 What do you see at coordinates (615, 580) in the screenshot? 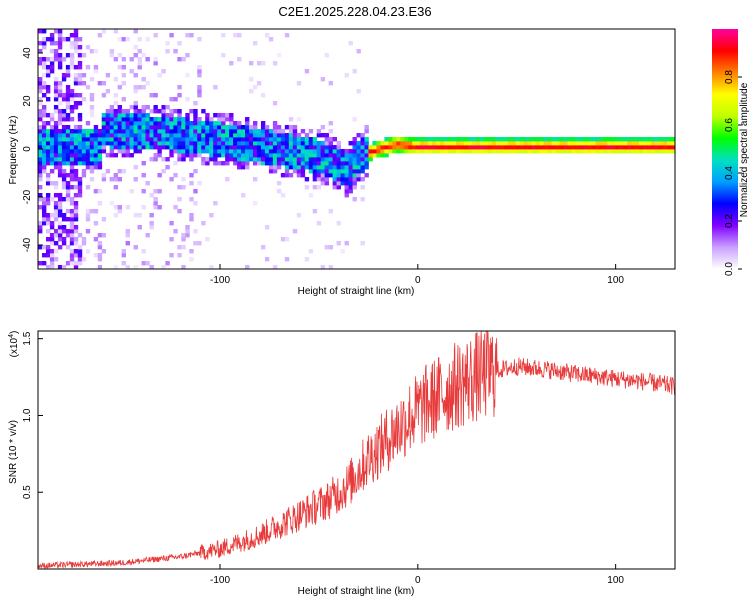
I see `snr-x-tick-label: 100` at bounding box center [615, 580].